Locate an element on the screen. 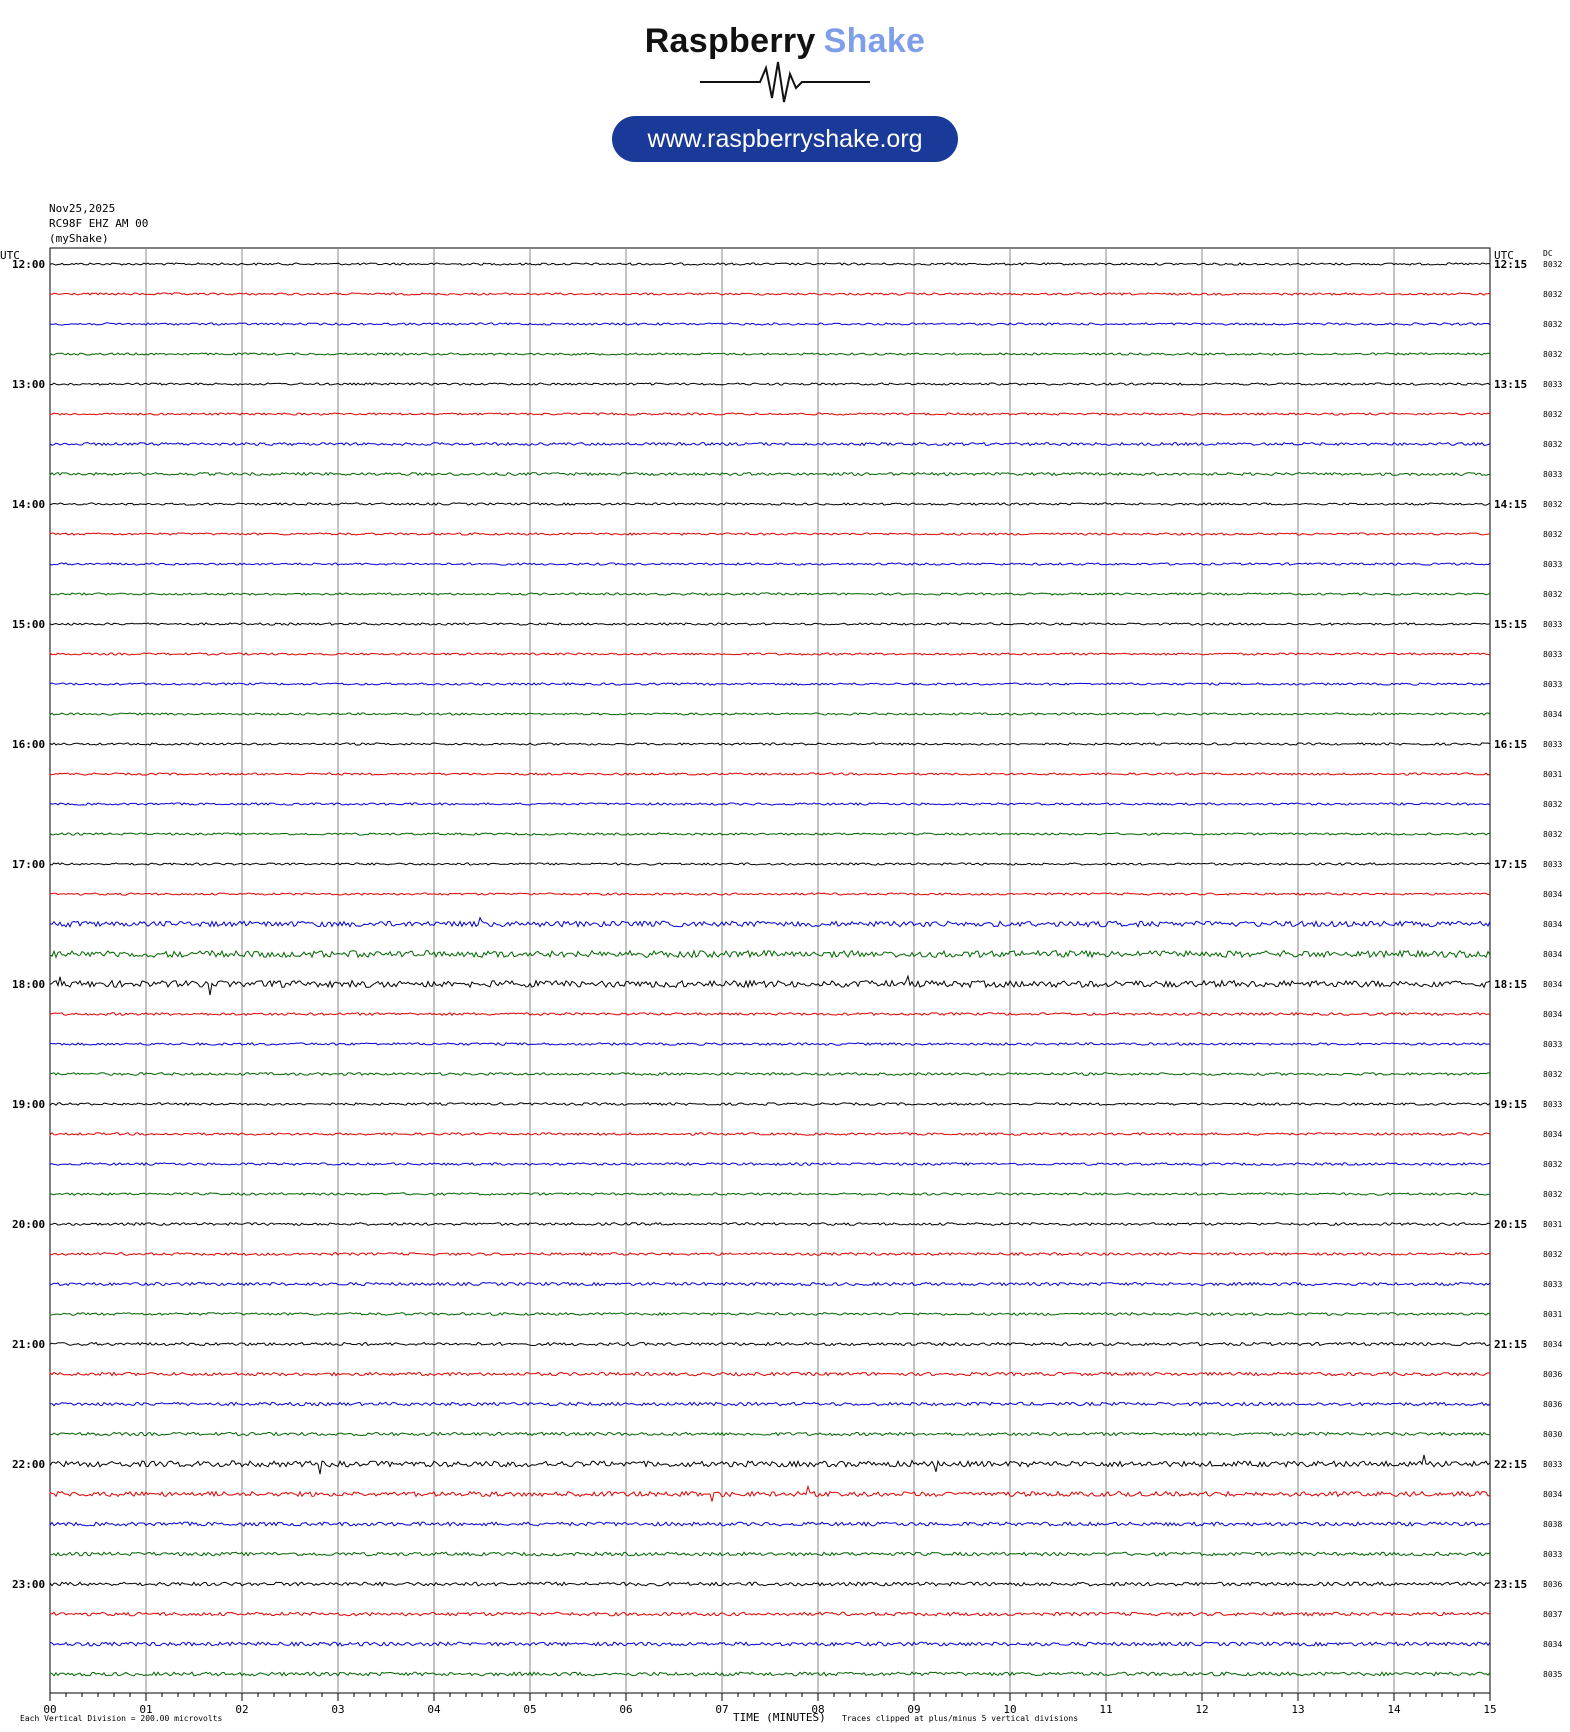  x-tick-label: 04 is located at coordinates (434, 1709).